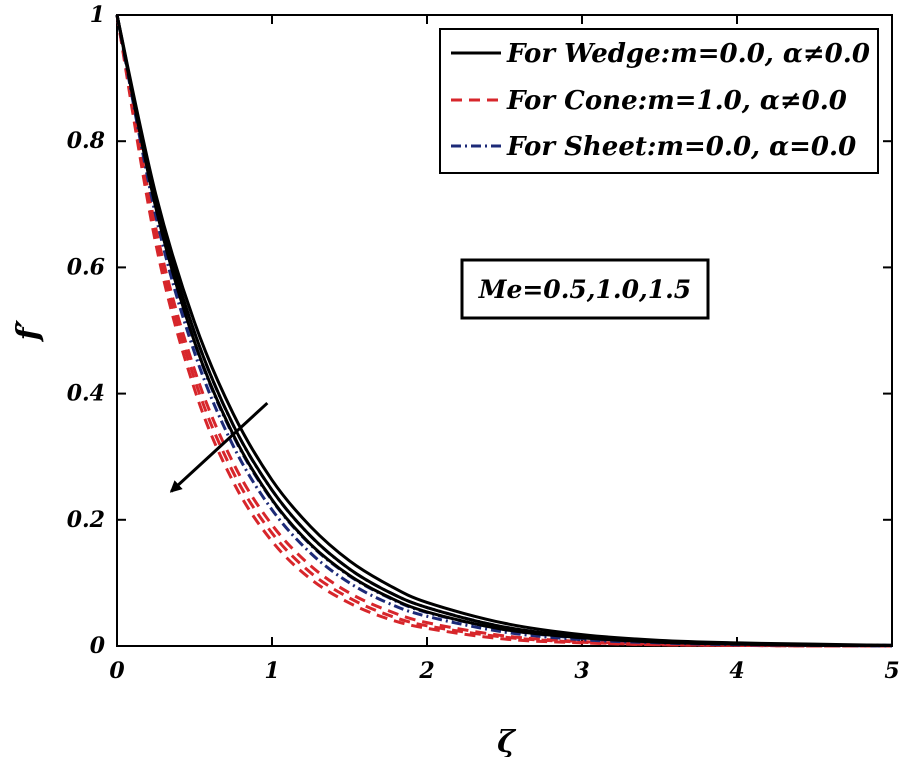 The width and height of the screenshot is (900, 757). What do you see at coordinates (891, 671) in the screenshot?
I see `x-tick-label: 5` at bounding box center [891, 671].